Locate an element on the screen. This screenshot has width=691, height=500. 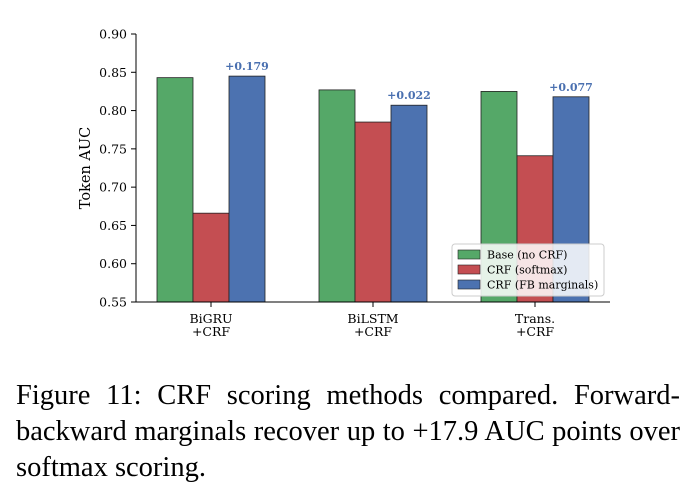
y-tick-label: 0.80 is located at coordinates (113, 110).